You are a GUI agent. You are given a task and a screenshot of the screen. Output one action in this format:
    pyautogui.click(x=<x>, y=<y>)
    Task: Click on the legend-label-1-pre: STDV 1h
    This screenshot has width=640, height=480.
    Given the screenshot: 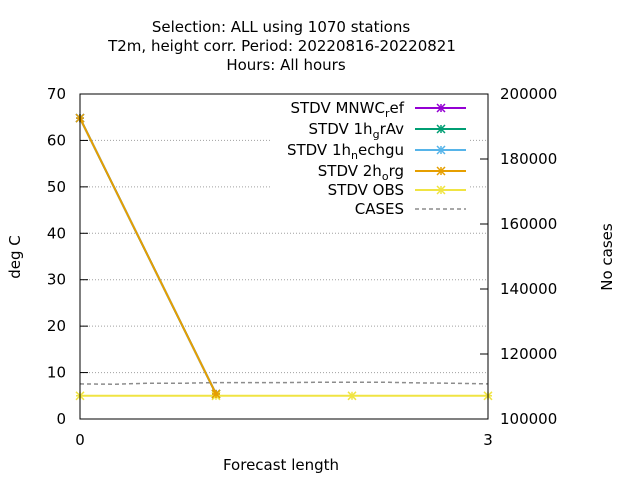 What is the action you would take?
    pyautogui.click(x=341, y=129)
    